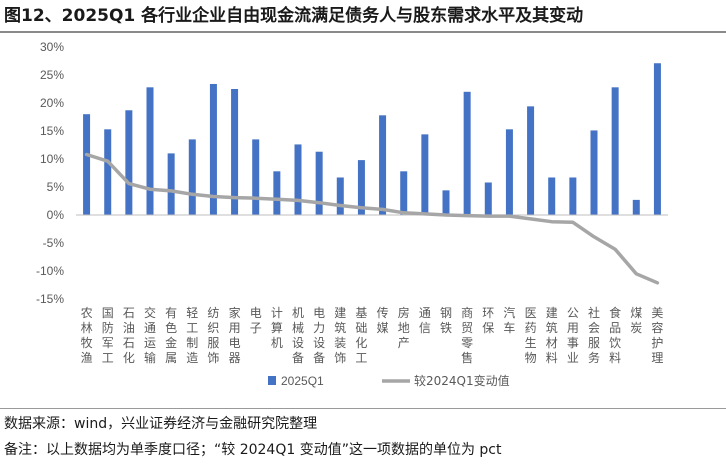  What do you see at coordinates (129, 335) in the screenshot?
I see `x-tick-label: 石油石化` at bounding box center [129, 335].